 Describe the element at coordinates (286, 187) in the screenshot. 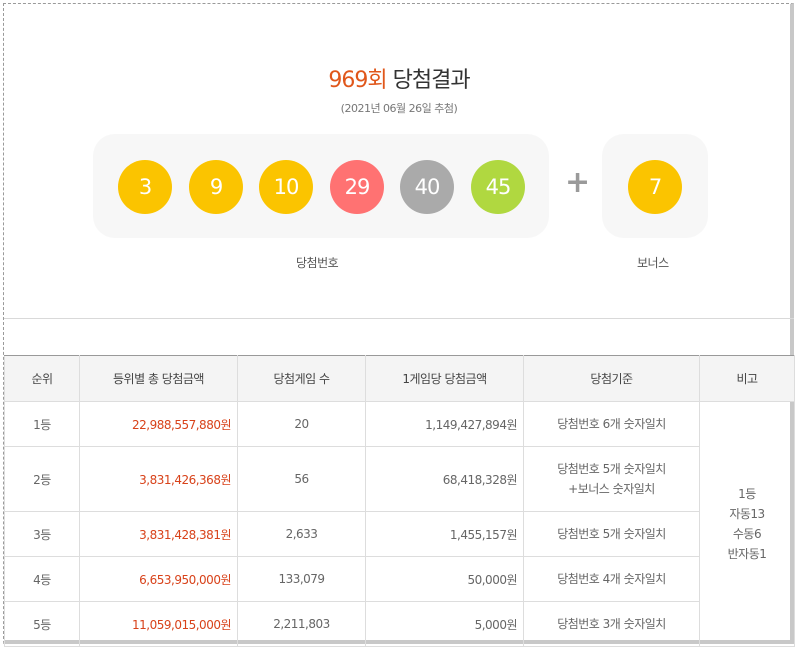

I see `winning-ball-3: 10` at that location.